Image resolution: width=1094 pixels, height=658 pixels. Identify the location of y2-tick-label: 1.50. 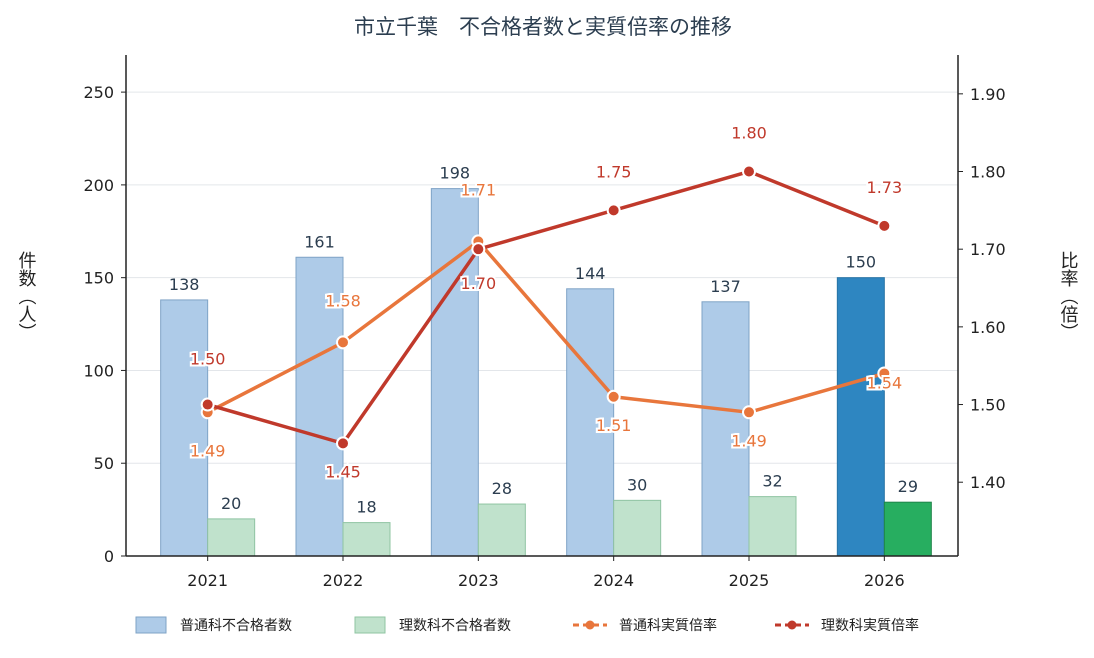
(988, 405).